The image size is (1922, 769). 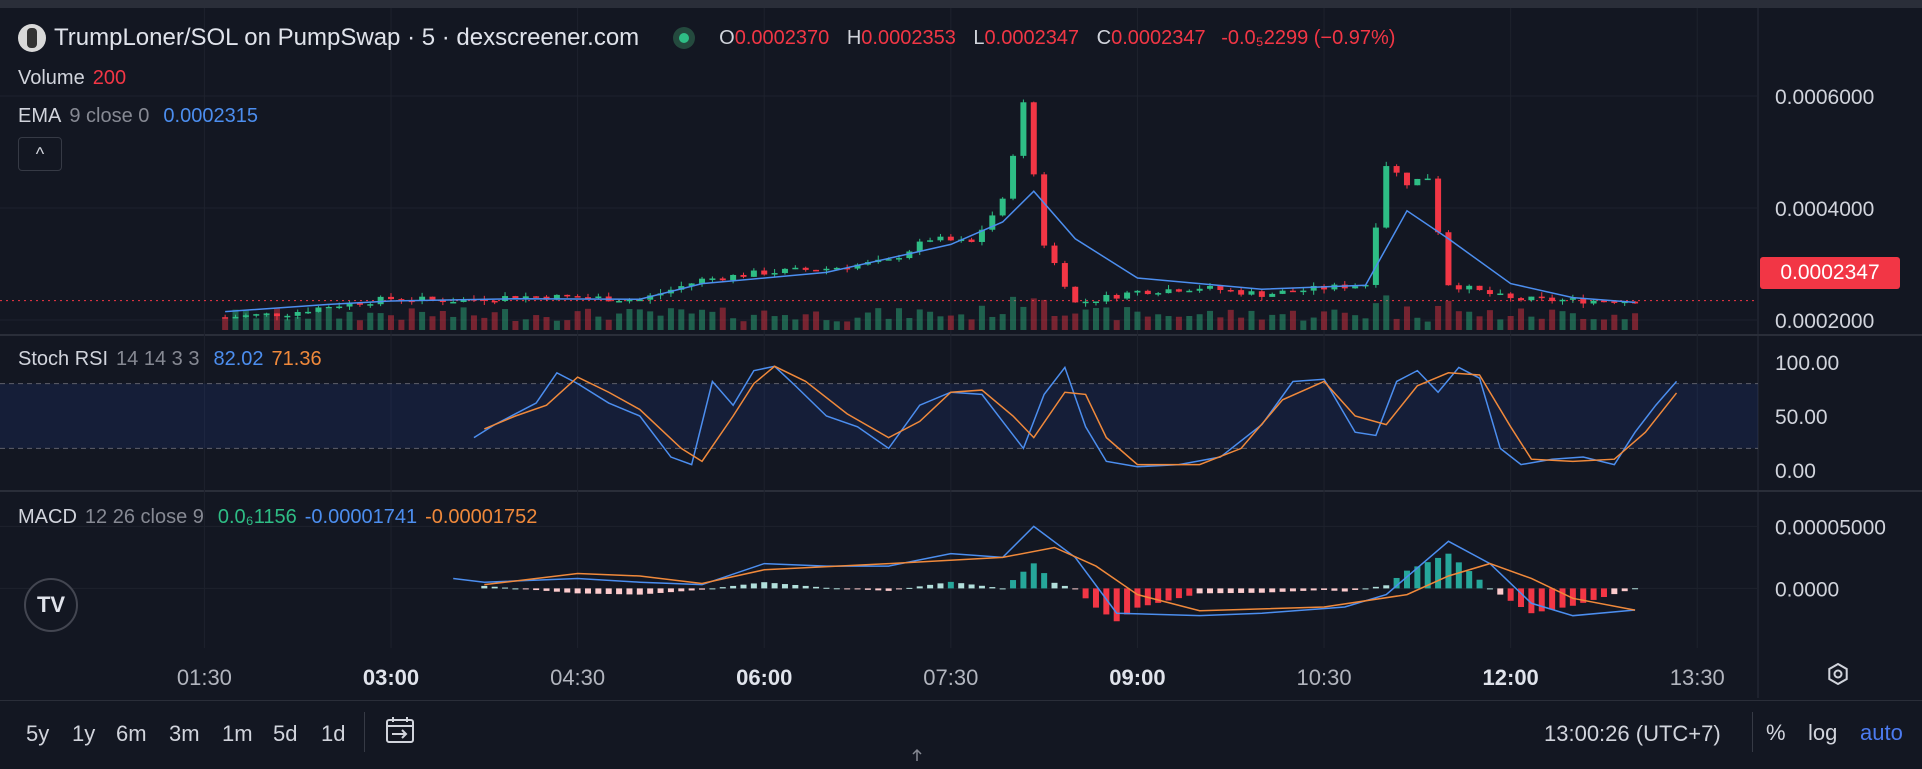 What do you see at coordinates (333, 733) in the screenshot?
I see `timeframe-1d: 1d` at bounding box center [333, 733].